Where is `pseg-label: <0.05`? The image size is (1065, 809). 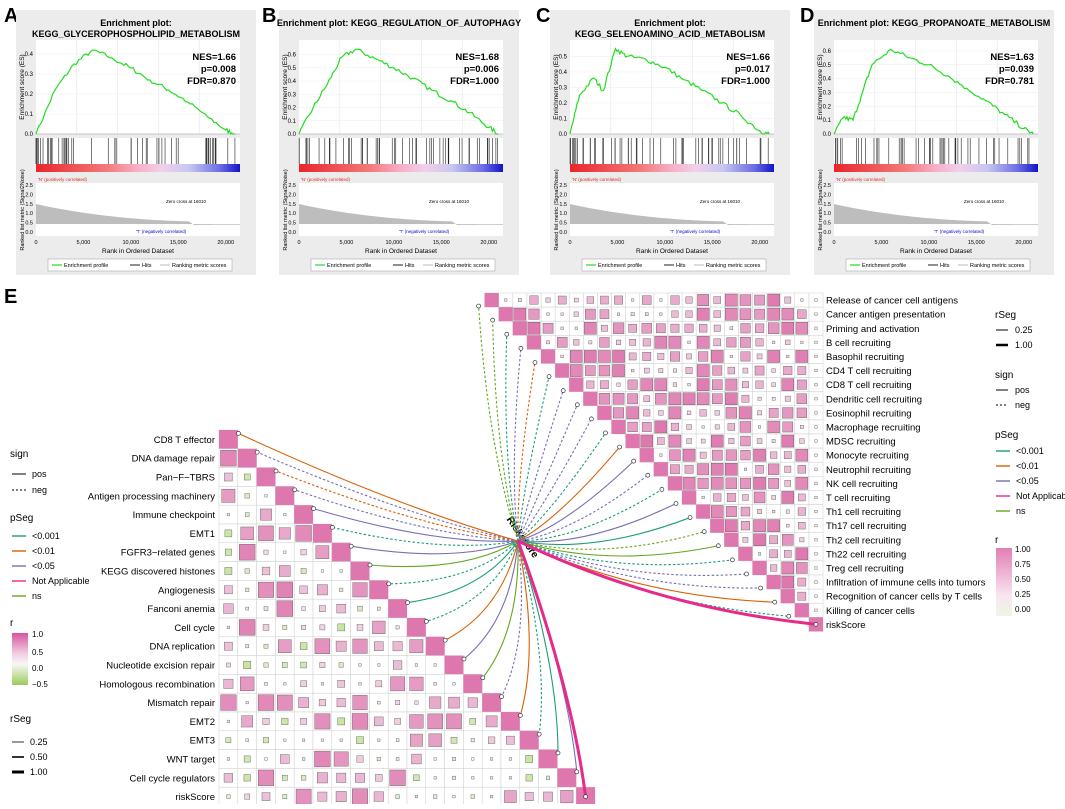 pseg-label: <0.05 is located at coordinates (43, 566).